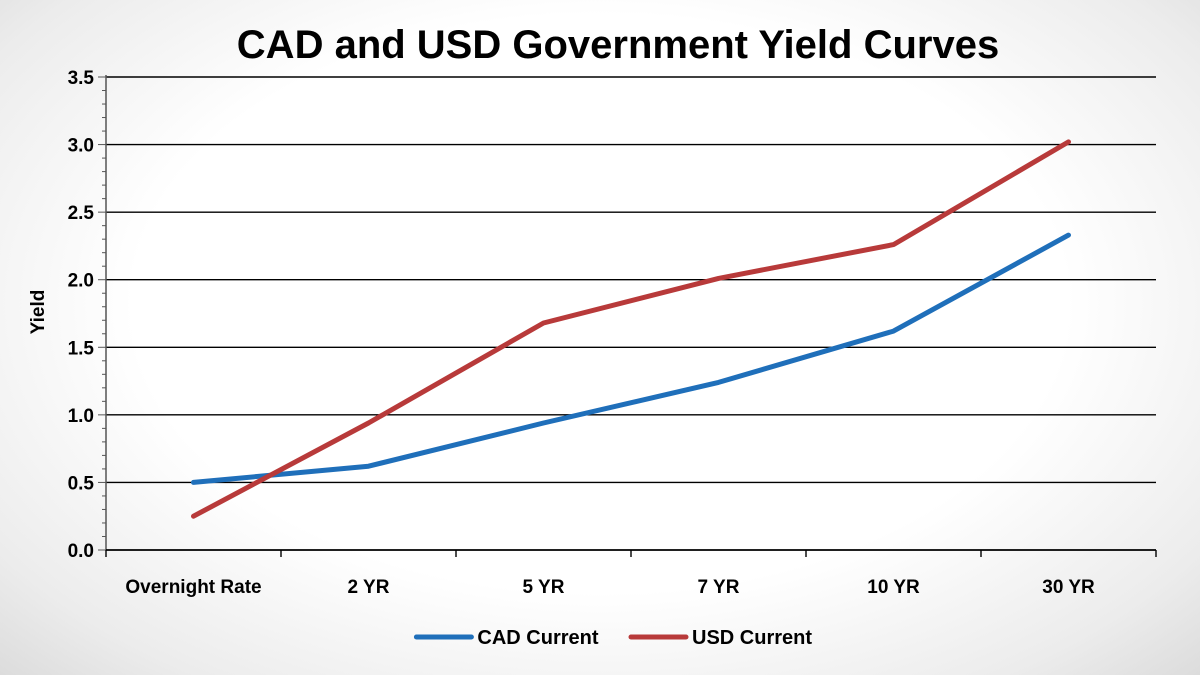 Image resolution: width=1200 pixels, height=675 pixels. Describe the element at coordinates (752, 638) in the screenshot. I see `legend-label: USD Current` at that location.